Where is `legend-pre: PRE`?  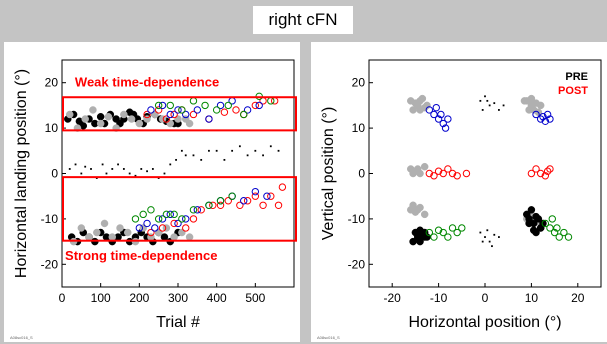 legend-pre: PRE is located at coordinates (576, 77).